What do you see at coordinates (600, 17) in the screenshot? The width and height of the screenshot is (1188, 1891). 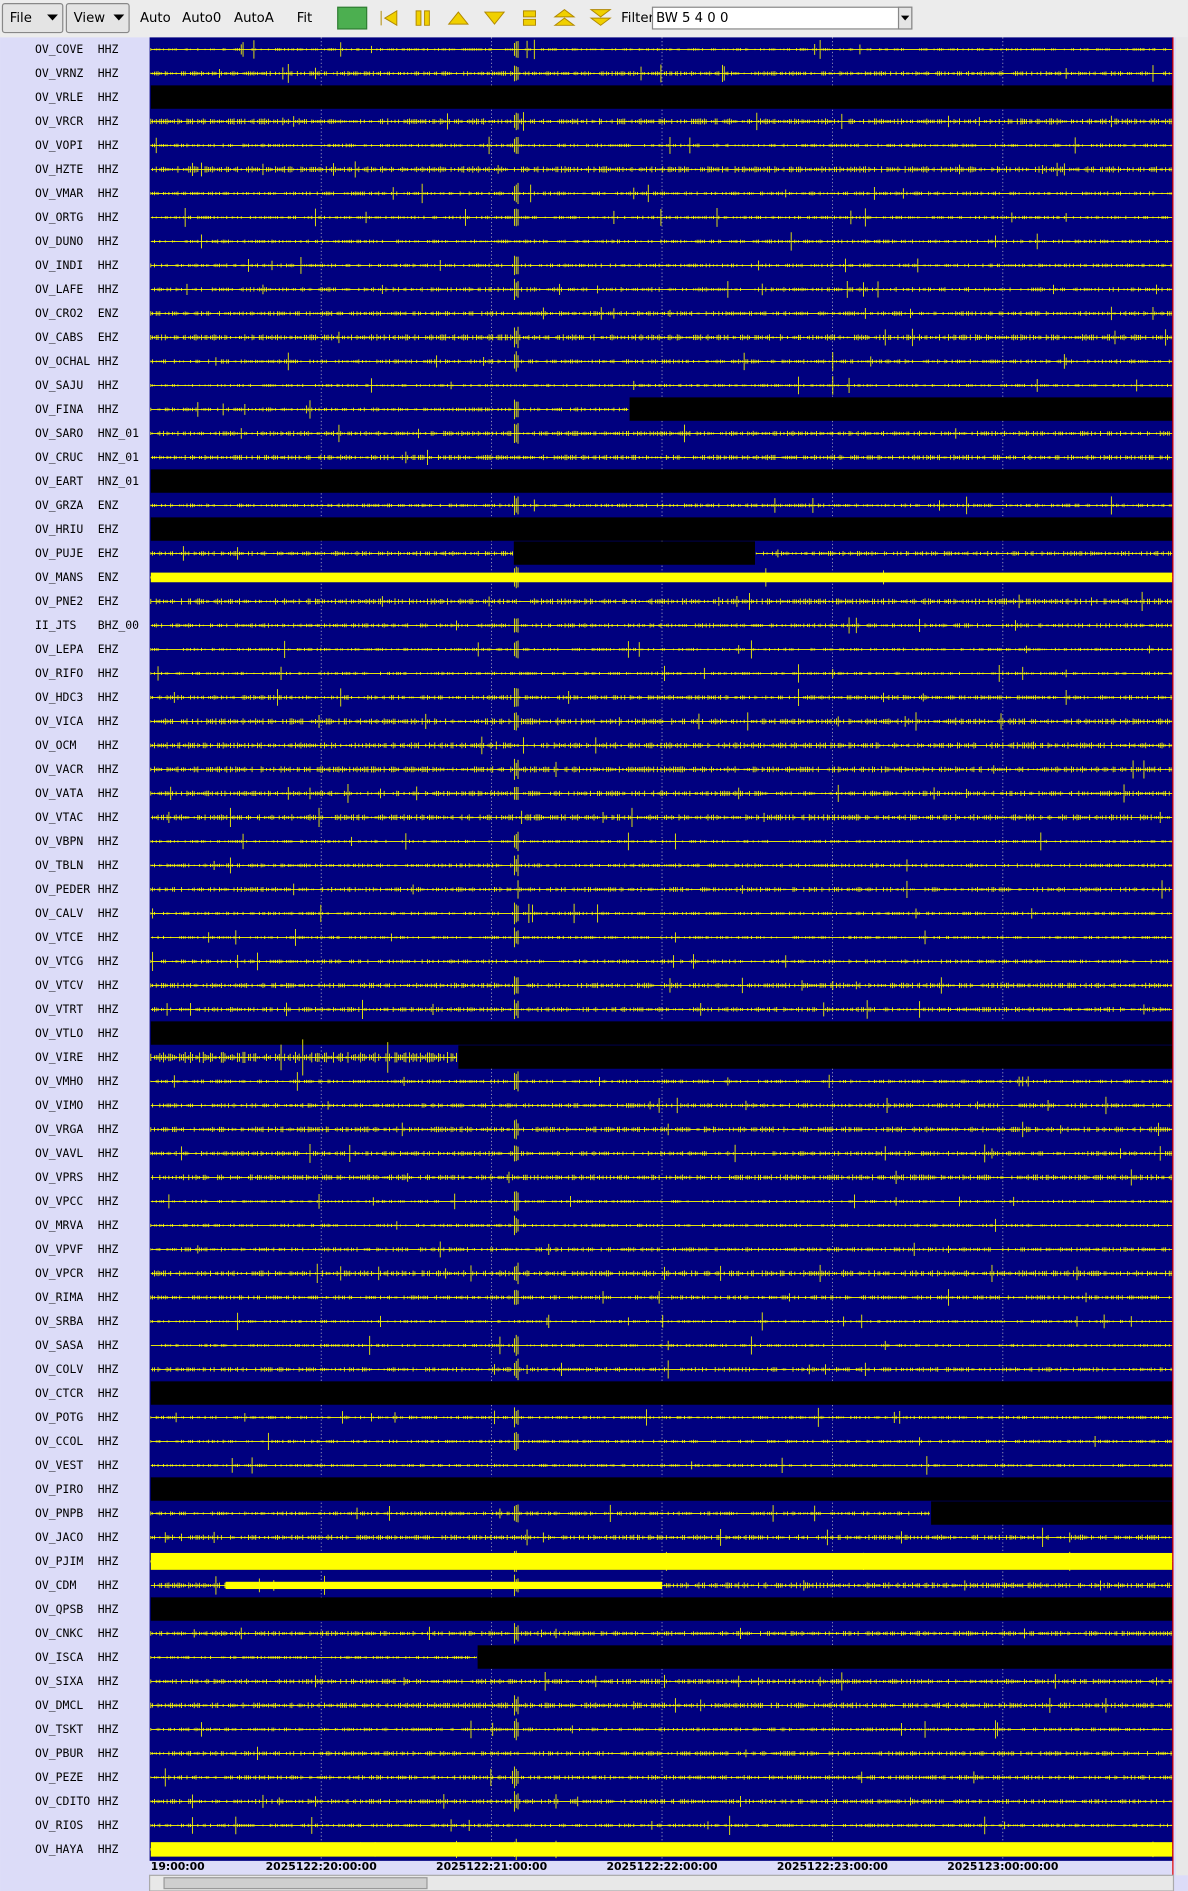 I see `page-down-button` at bounding box center [600, 17].